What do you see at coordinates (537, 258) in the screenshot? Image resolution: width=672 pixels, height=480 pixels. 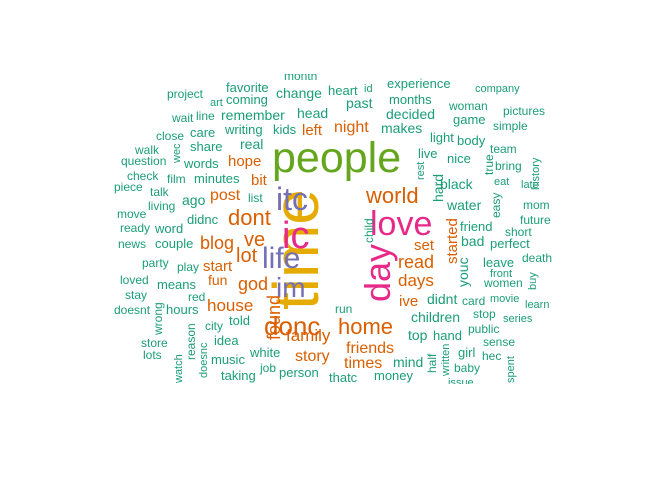 I see `word-death: death` at bounding box center [537, 258].